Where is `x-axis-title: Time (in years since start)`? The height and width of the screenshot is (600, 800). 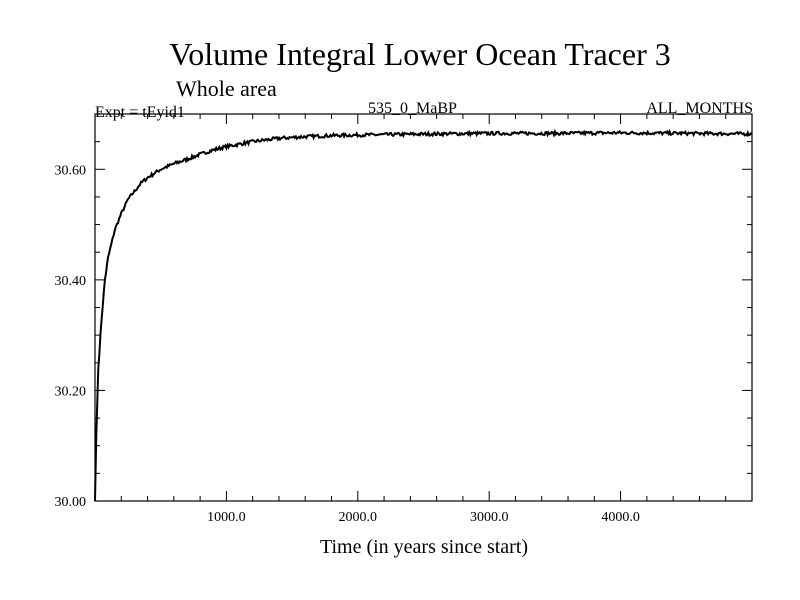
x-axis-title: Time (in years since start) is located at coordinates (424, 547).